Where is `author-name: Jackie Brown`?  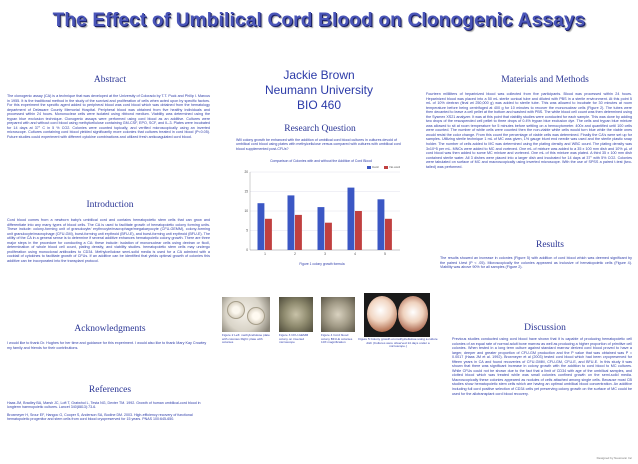
author-name: Jackie Brown is located at coordinates (319, 75).